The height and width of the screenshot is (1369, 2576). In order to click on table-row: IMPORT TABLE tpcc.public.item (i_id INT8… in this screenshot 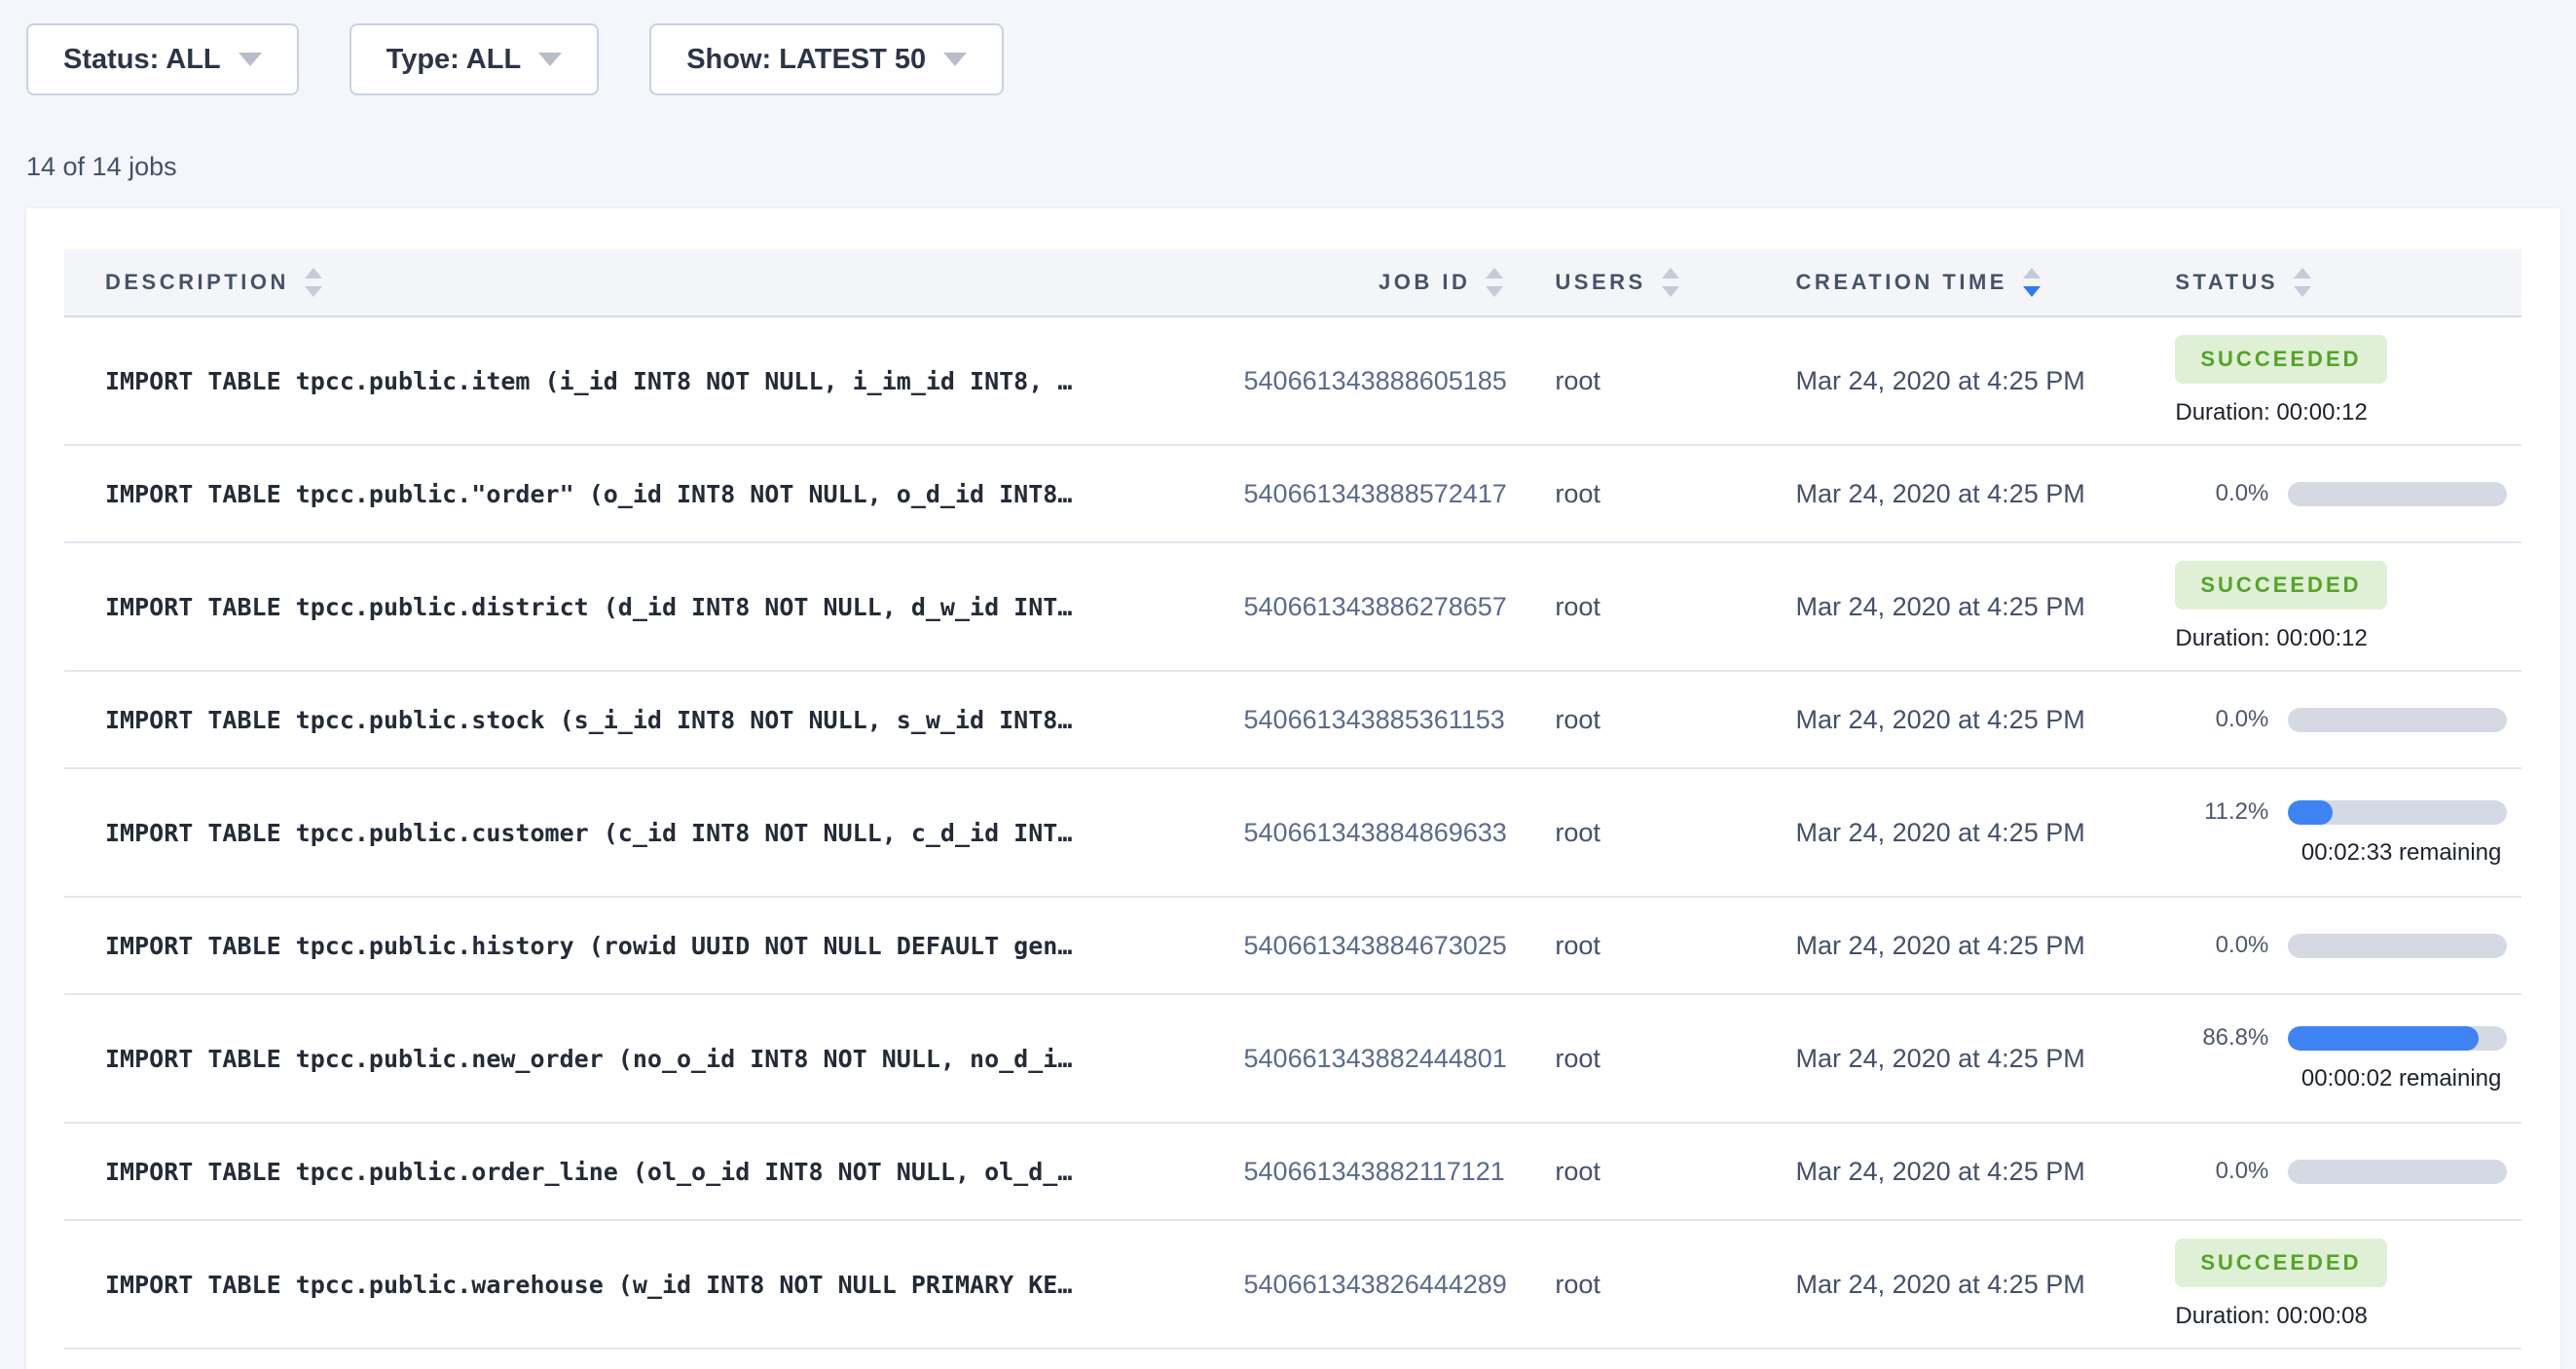, I will do `click(1292, 381)`.